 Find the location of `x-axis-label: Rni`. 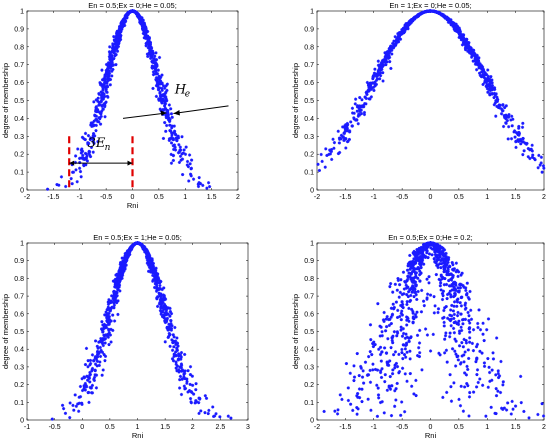

x-axis-label: Rni is located at coordinates (138, 435).